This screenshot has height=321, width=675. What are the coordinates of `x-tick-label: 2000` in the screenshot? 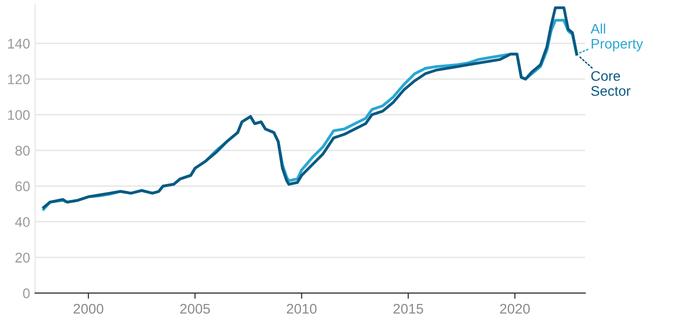 It's located at (89, 309).